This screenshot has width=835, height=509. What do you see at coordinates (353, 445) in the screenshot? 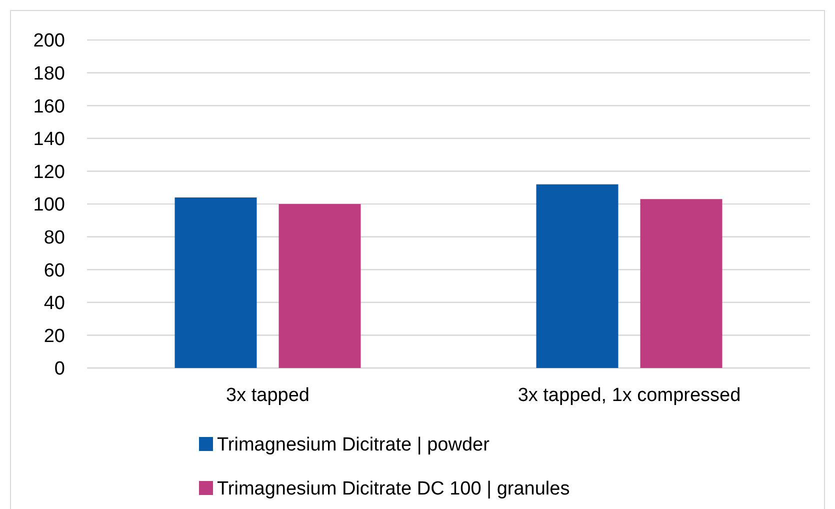
I see `legend-label: Trimagnesium Dicitrate | powder` at bounding box center [353, 445].